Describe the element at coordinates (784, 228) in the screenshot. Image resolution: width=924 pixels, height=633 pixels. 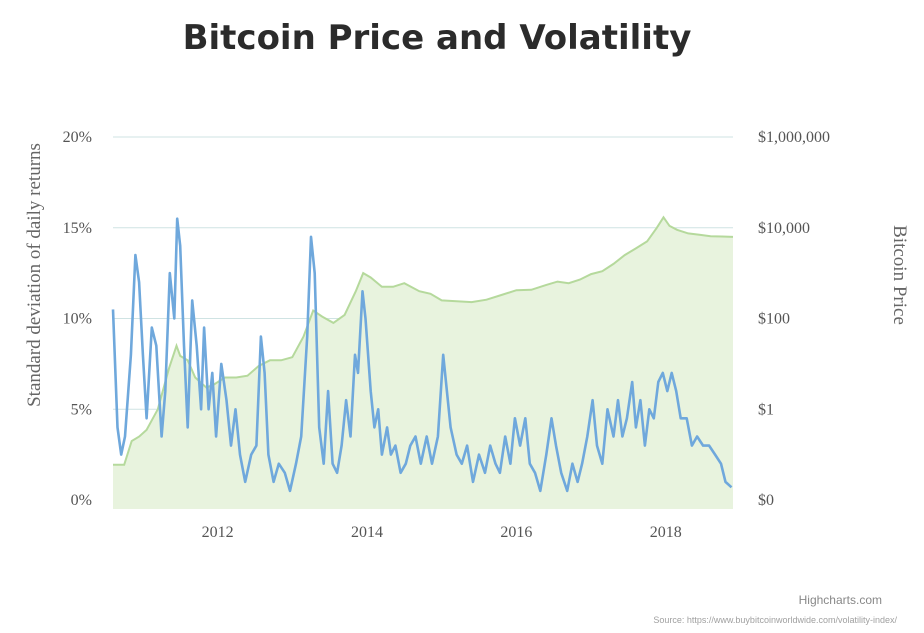
I see `right-tick-label: $10,000` at that location.